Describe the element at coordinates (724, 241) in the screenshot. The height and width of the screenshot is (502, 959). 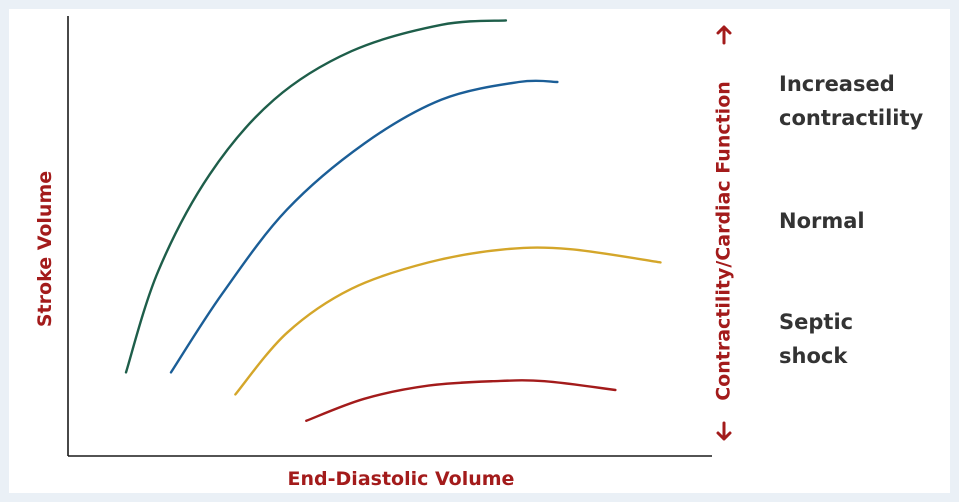
I see `contractility-axis-title: Contractility/Cardiac Function` at that location.